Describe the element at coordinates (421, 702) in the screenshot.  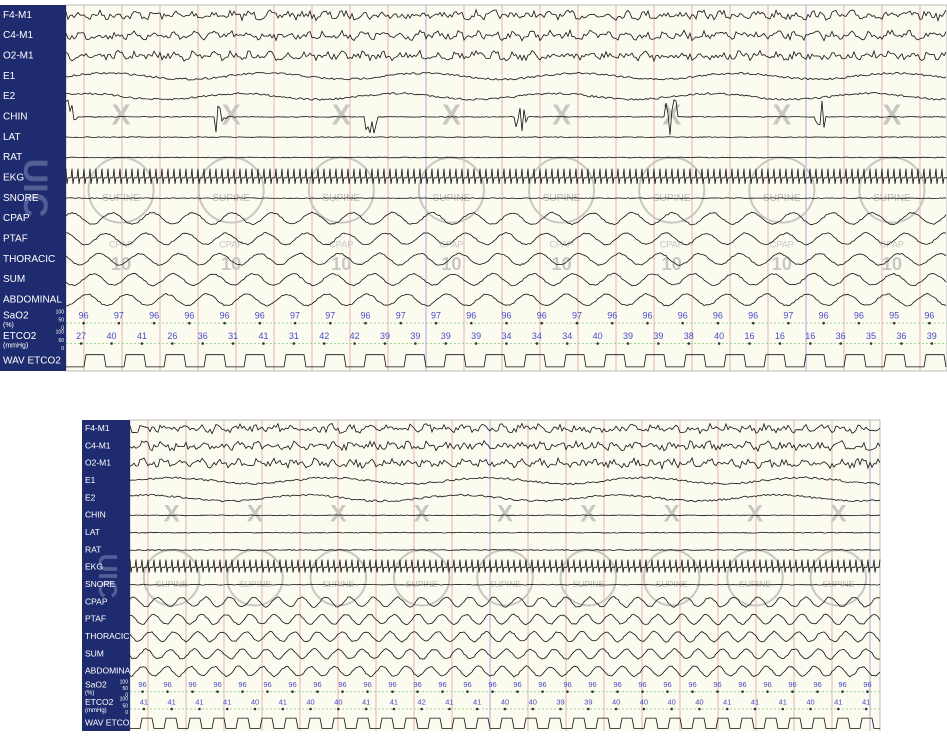
I see `etco2-value: 42` at that location.